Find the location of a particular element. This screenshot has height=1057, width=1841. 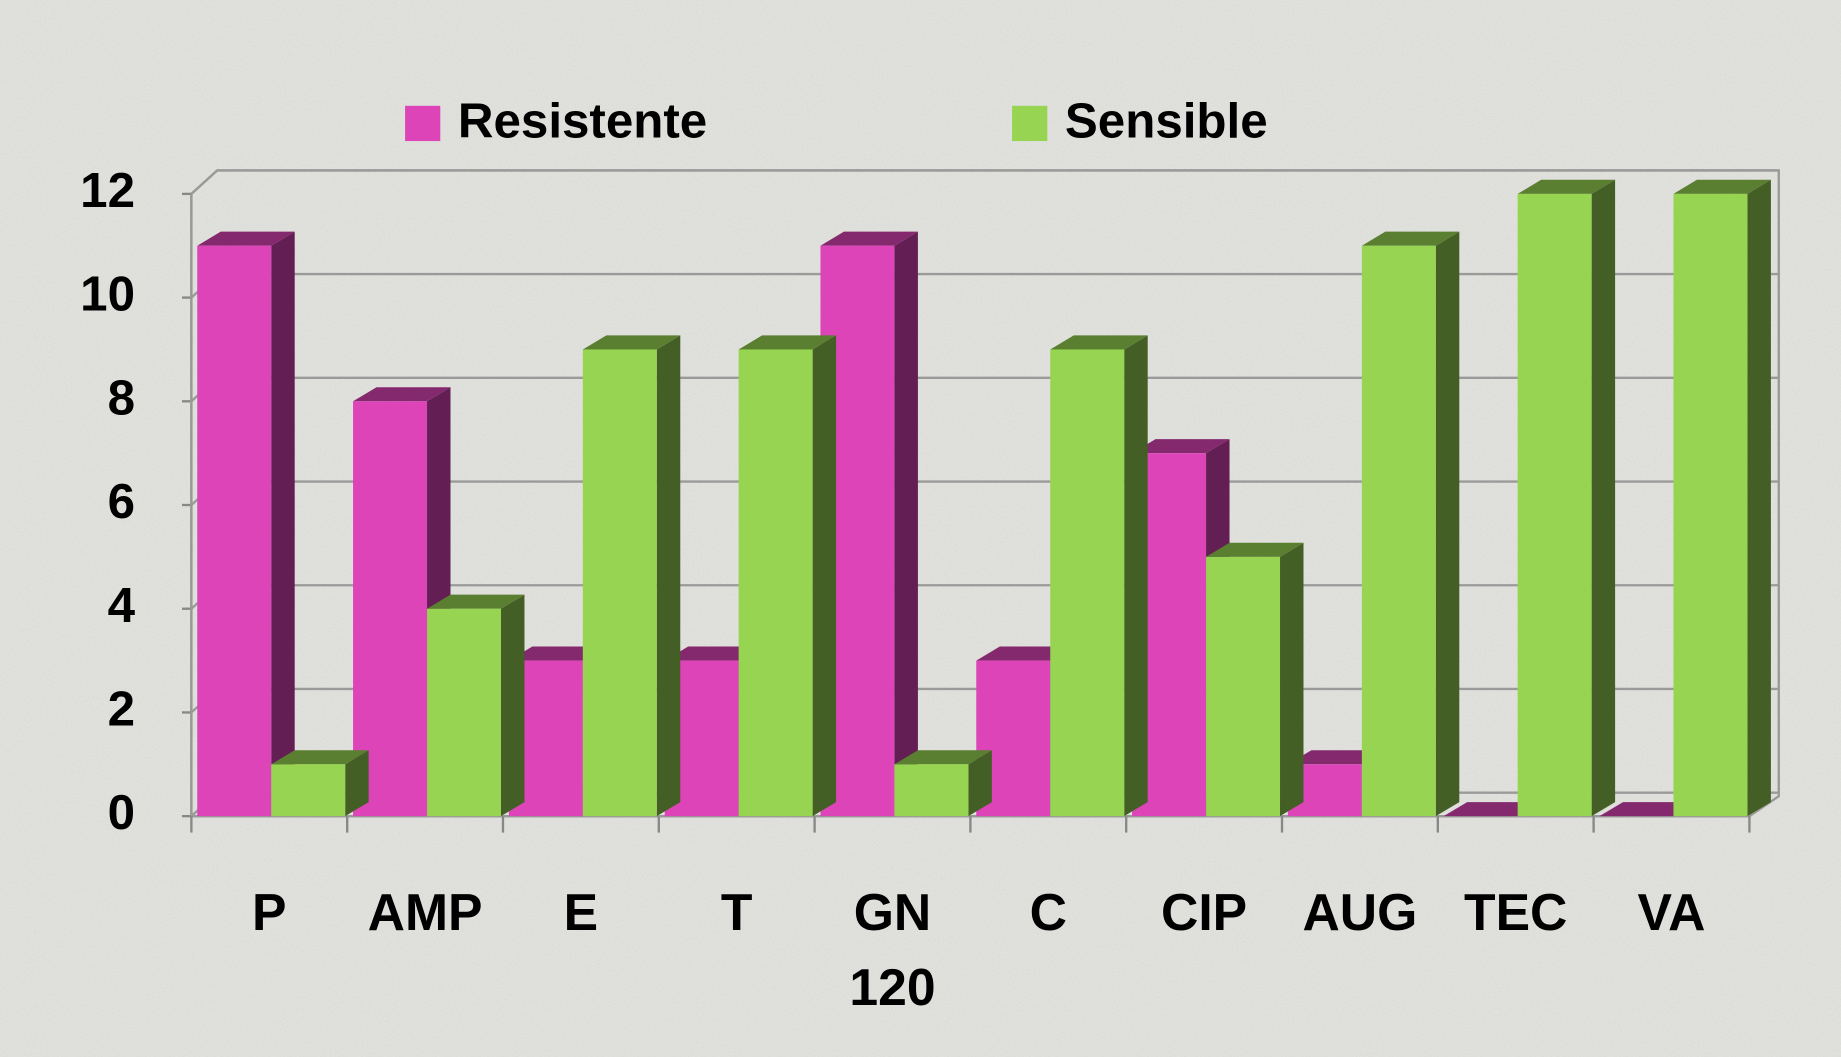

x-tick-label: AMP is located at coordinates (425, 913).